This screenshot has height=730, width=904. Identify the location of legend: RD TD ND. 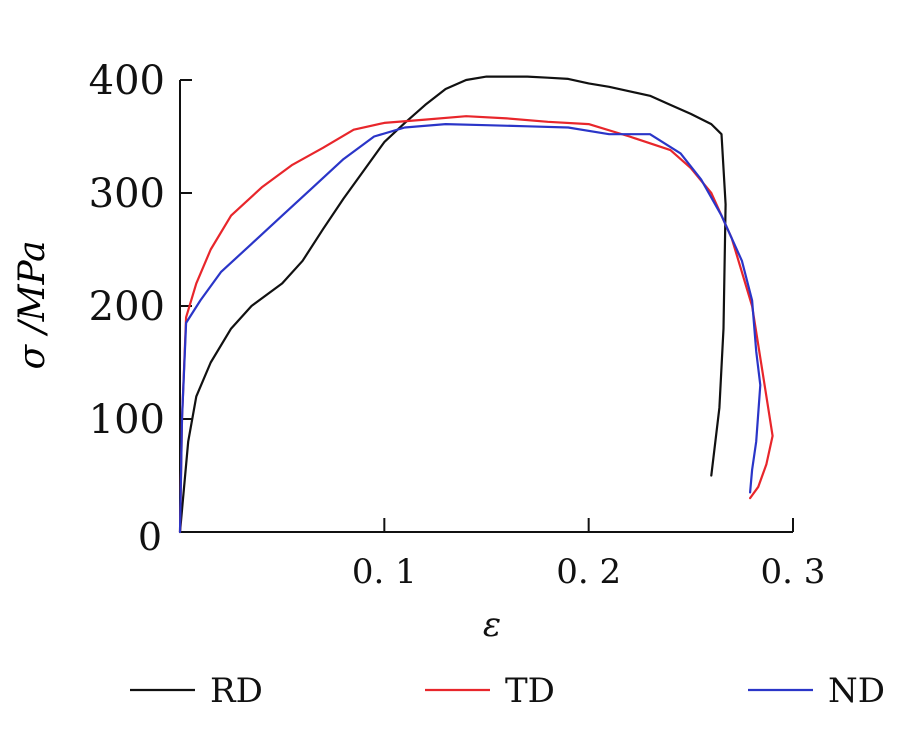
(507, 691).